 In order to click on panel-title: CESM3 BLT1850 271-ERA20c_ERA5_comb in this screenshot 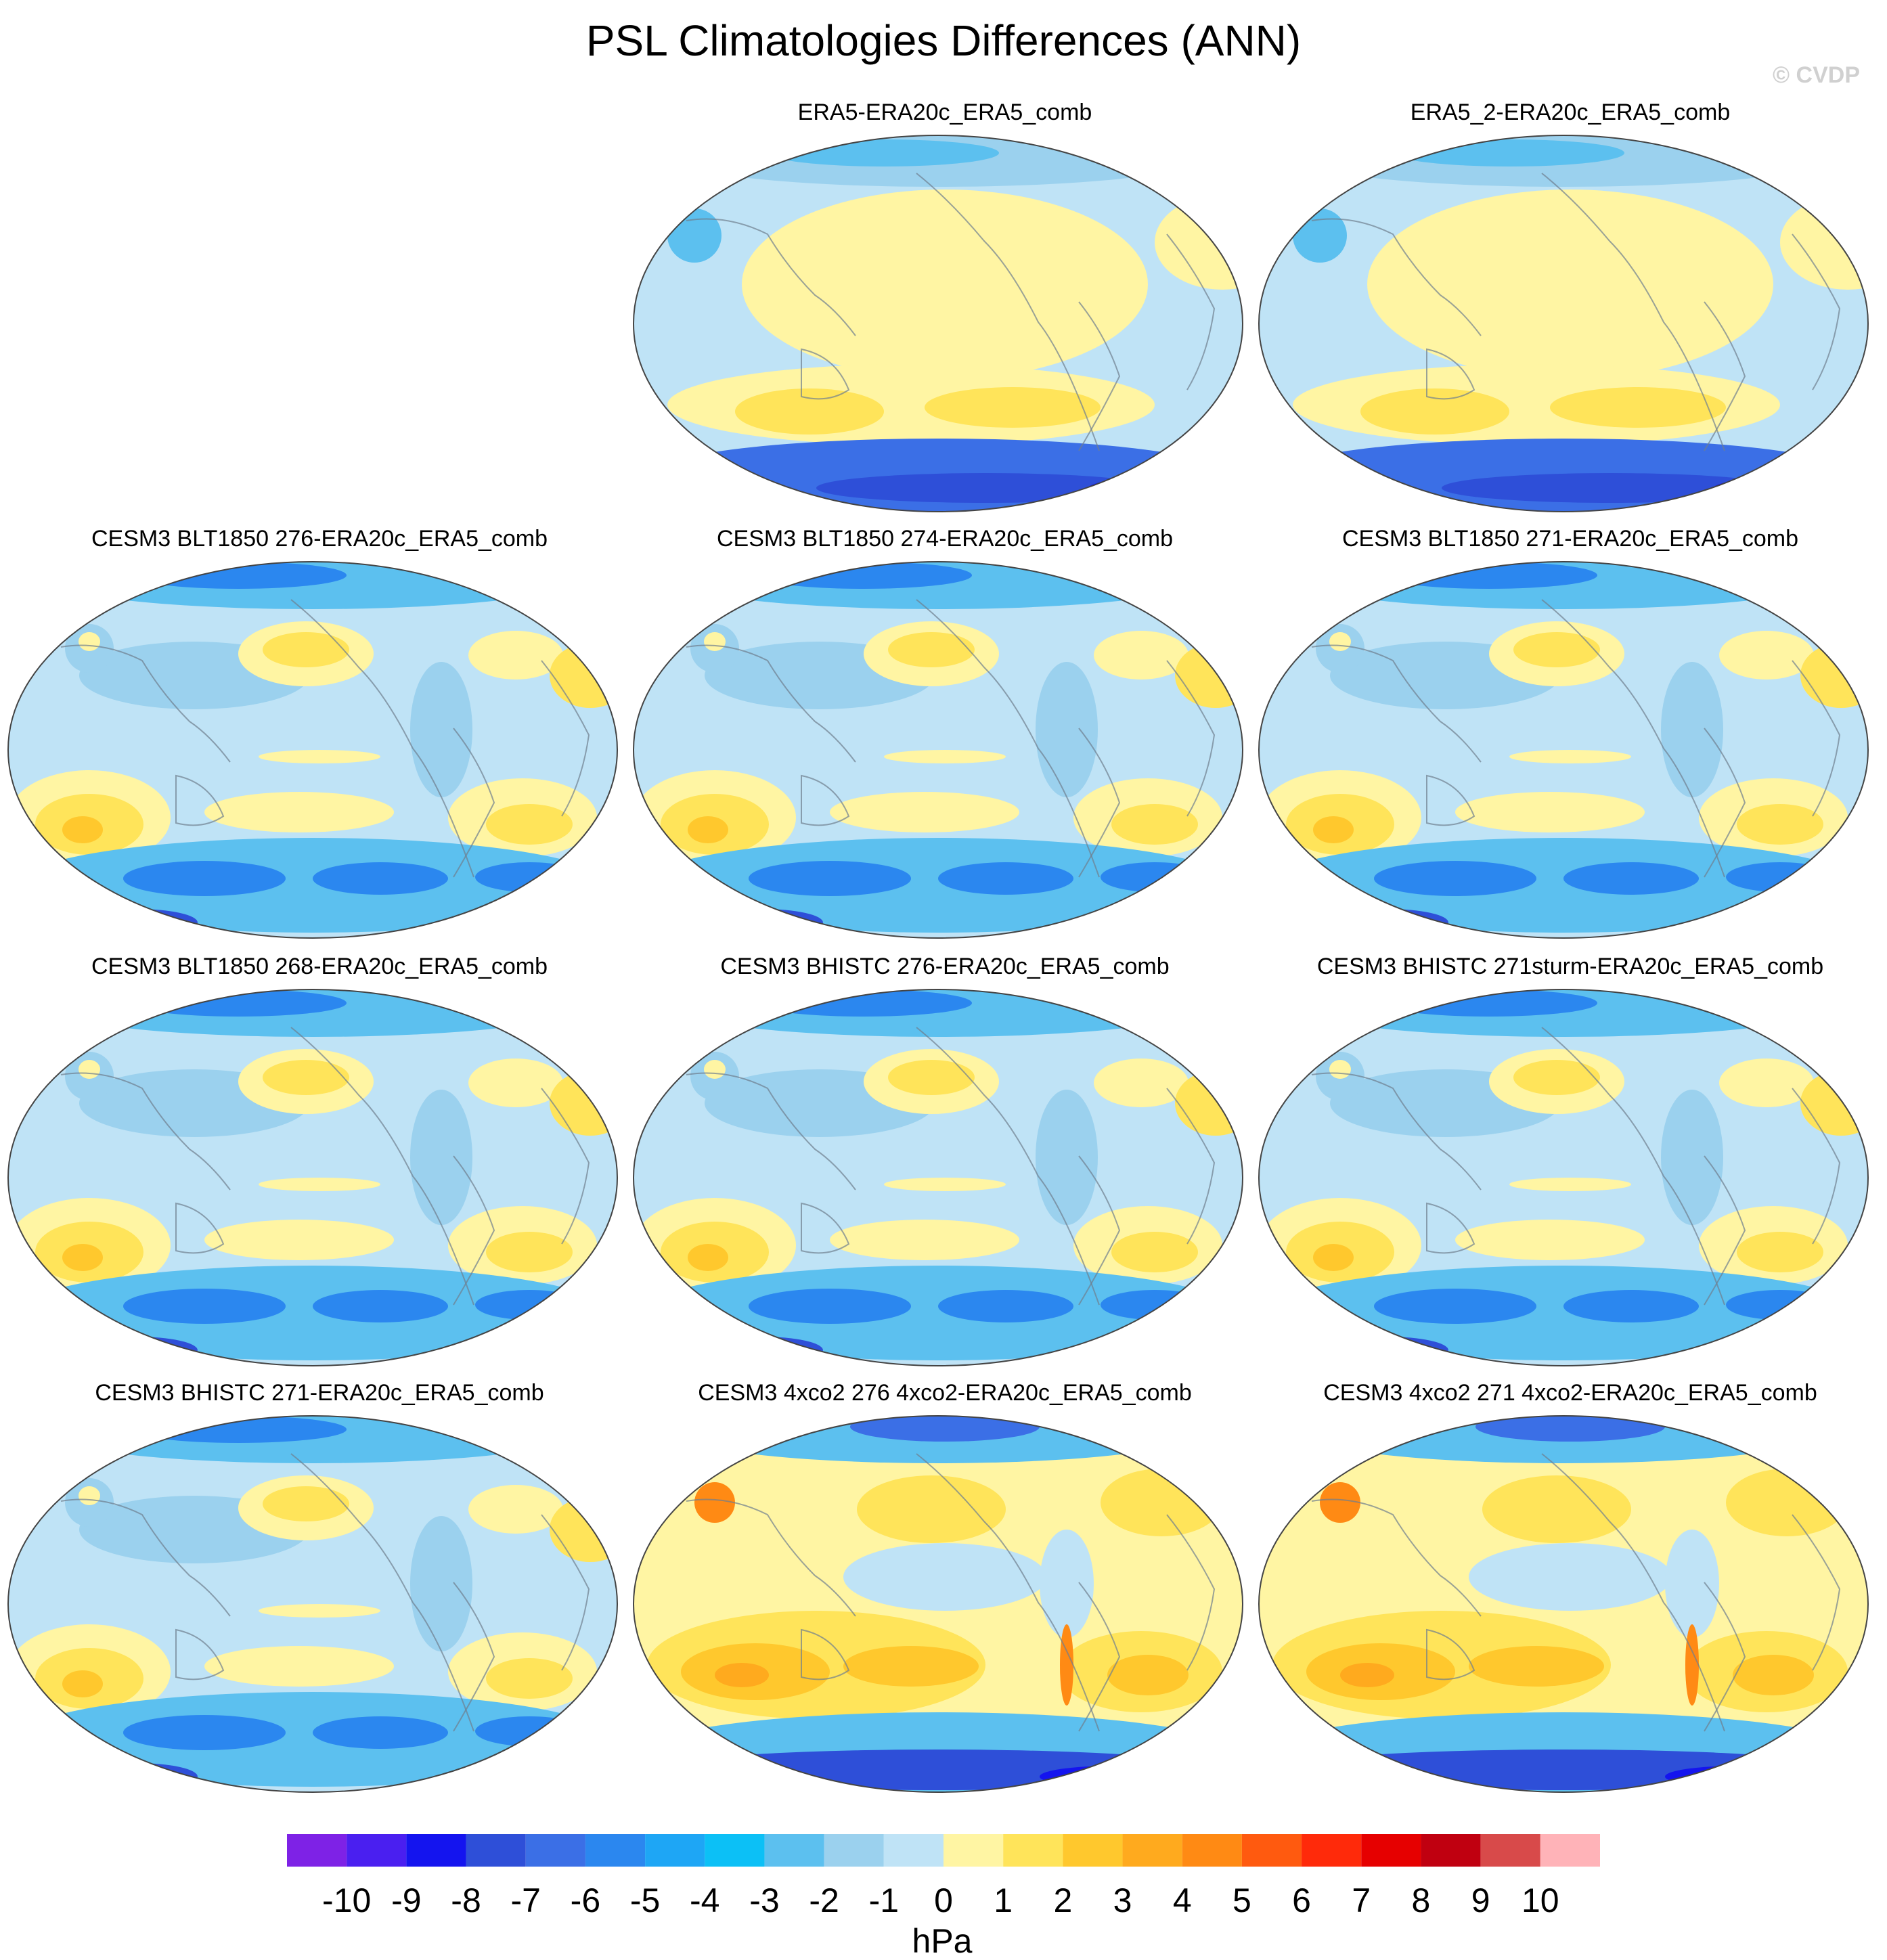, I will do `click(1570, 539)`.